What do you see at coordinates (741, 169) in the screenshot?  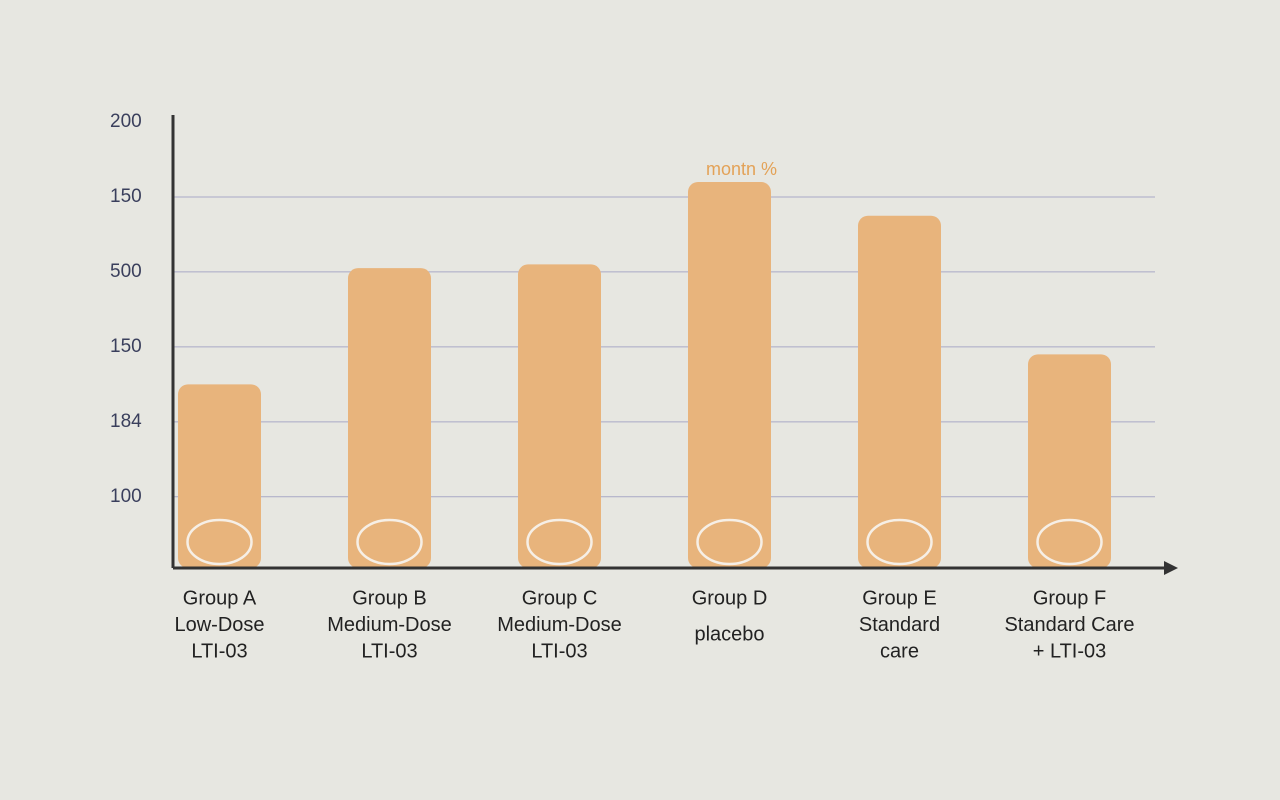 I see `annotation: montn %` at bounding box center [741, 169].